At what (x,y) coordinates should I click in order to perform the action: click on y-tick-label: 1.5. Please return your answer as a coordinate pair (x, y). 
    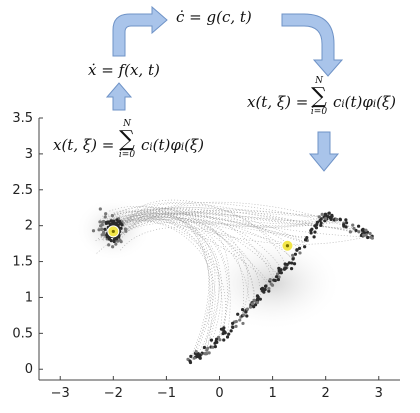
    Looking at the image, I should click on (22, 262).